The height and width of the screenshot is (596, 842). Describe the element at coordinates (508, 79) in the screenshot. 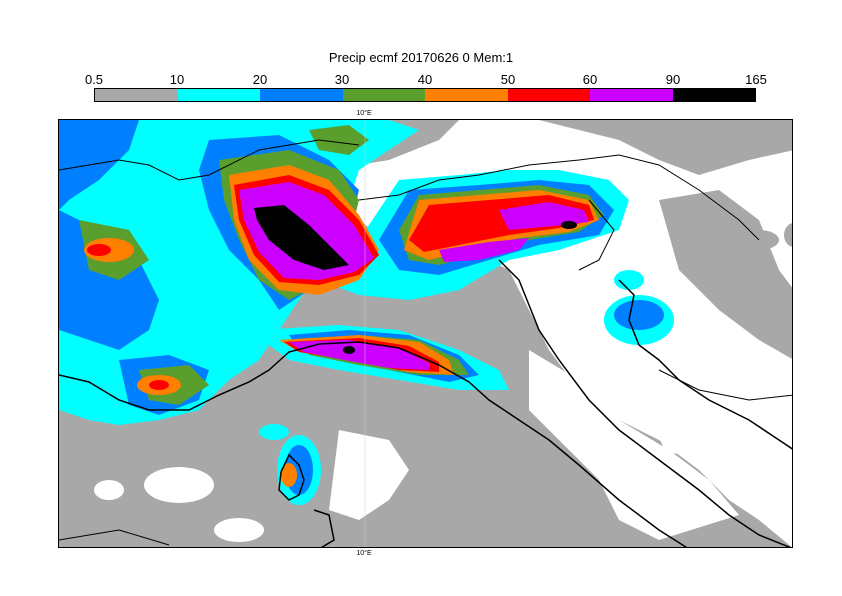

I see `legend-tick-5: 50` at that location.